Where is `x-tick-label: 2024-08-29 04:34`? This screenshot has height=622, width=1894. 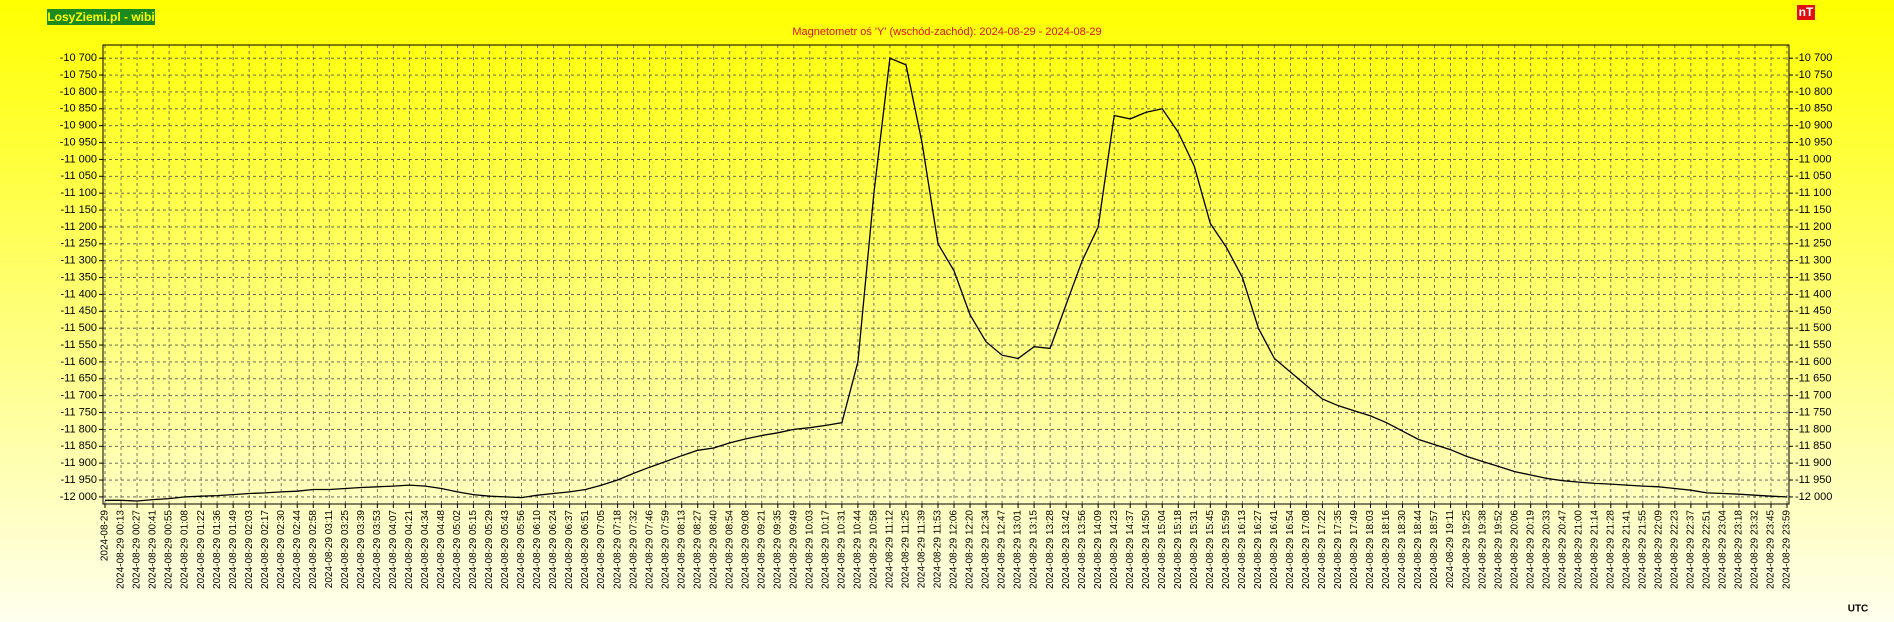 x-tick-label: 2024-08-29 04:34 is located at coordinates (425, 549).